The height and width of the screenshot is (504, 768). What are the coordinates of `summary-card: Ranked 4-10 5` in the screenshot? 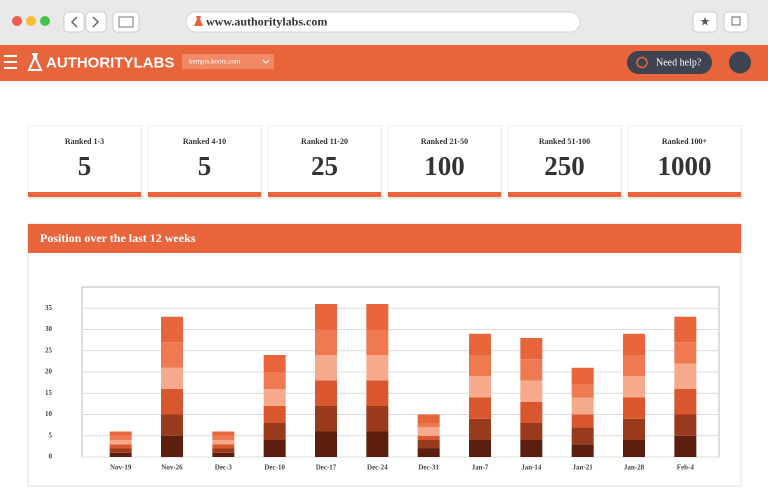 It's located at (204, 162).